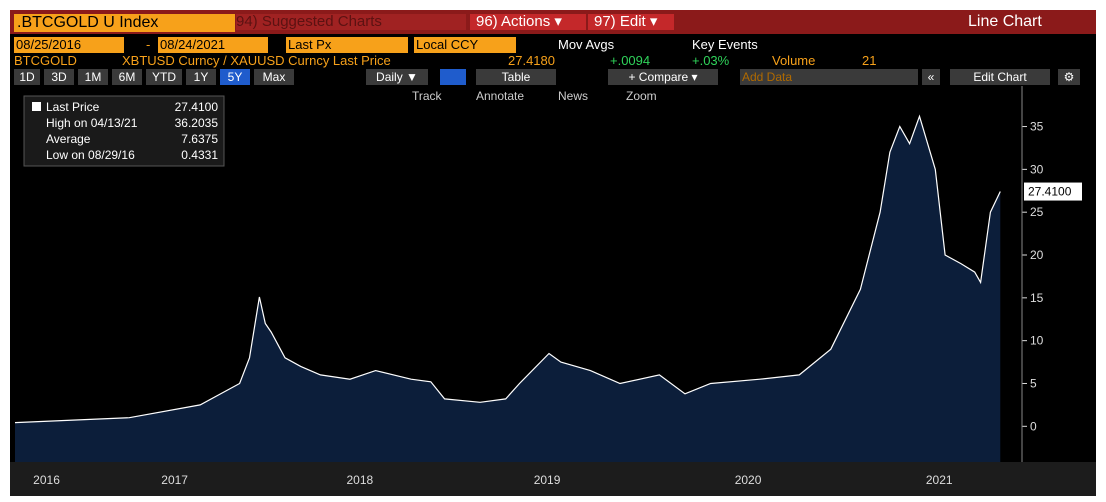 The image size is (1106, 502). Describe the element at coordinates (1000, 77) in the screenshot. I see `edit-chart: Edit Chart` at that location.